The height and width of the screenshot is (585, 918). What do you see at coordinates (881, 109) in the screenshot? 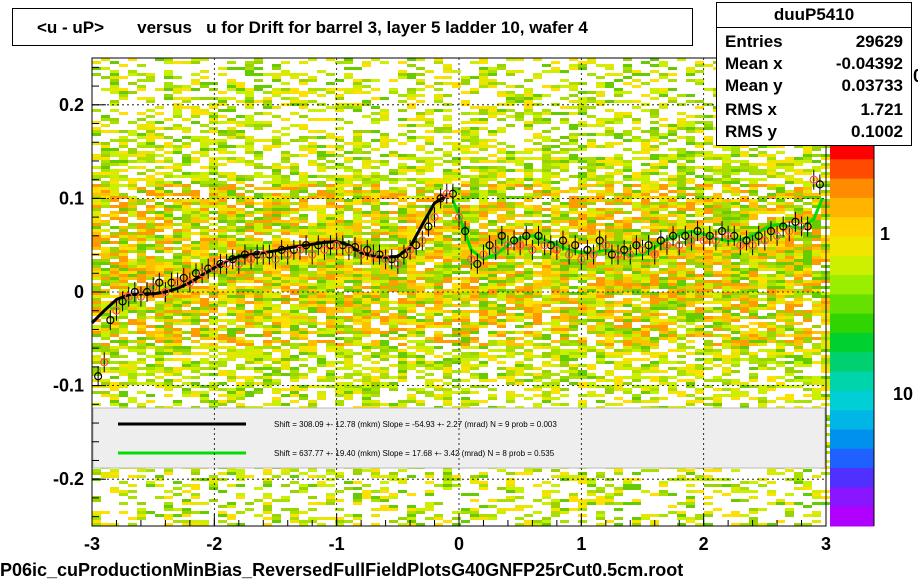
I see `stat-value: 1.721` at bounding box center [881, 109].